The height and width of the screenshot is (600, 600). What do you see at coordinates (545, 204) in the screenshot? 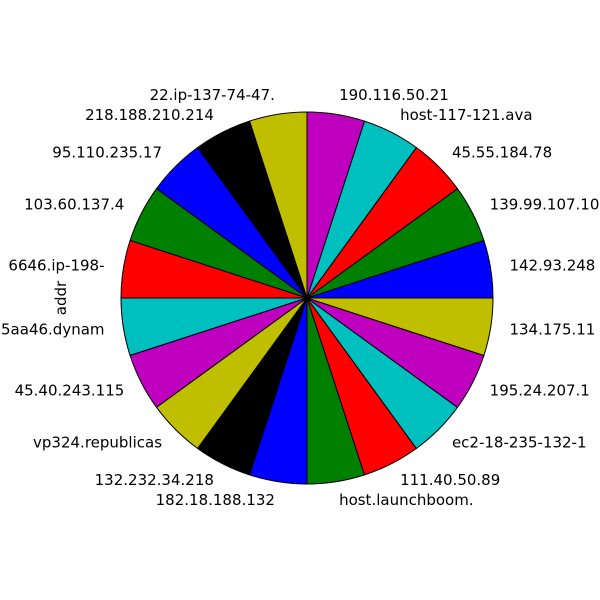
I see `pie-slice-label: 139.99.107.10` at bounding box center [545, 204].